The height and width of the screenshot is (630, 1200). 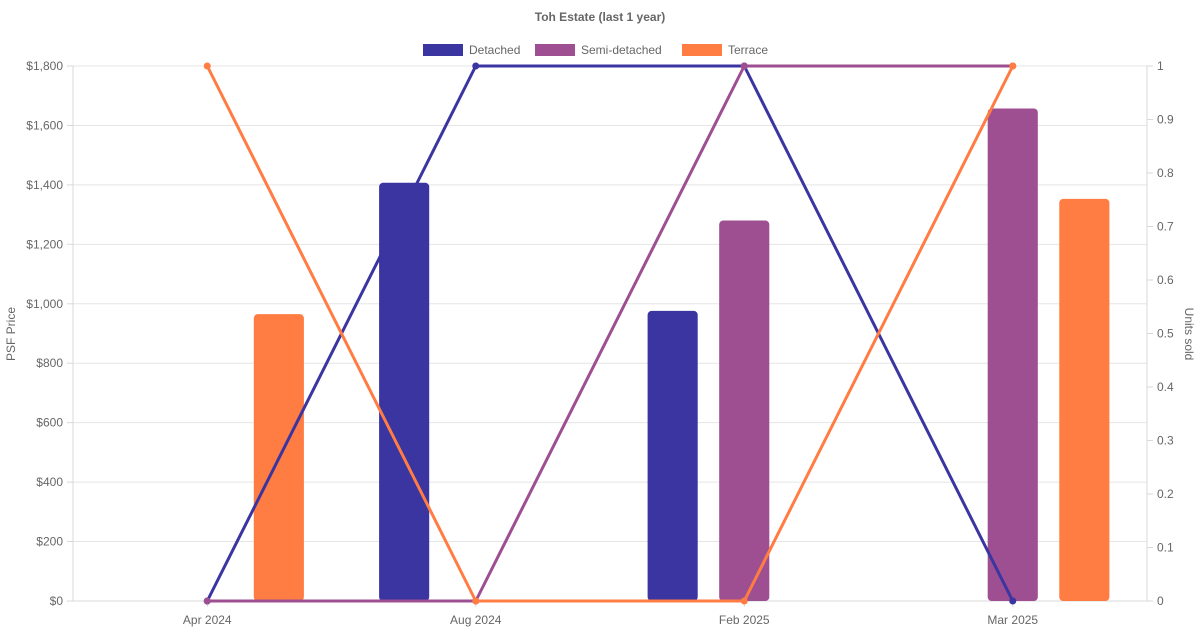 I want to click on right-y-axis: 0 0.1 0.2 0.3 0.4 0.5 0.6 0.7 0.8 0.9 1, so click(x=1160, y=333).